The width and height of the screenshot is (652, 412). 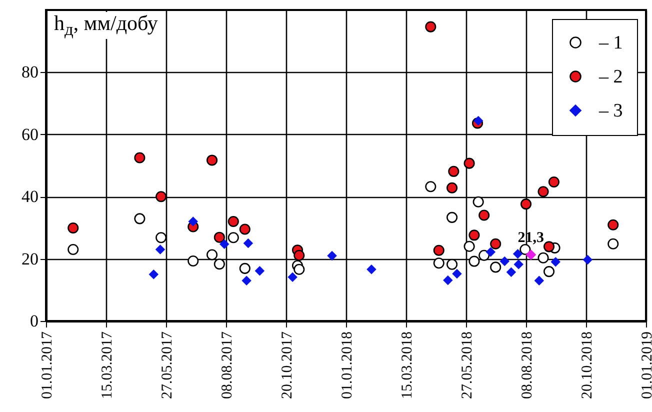 What do you see at coordinates (30, 134) in the screenshot?
I see `y-tick-label: 60` at bounding box center [30, 134].